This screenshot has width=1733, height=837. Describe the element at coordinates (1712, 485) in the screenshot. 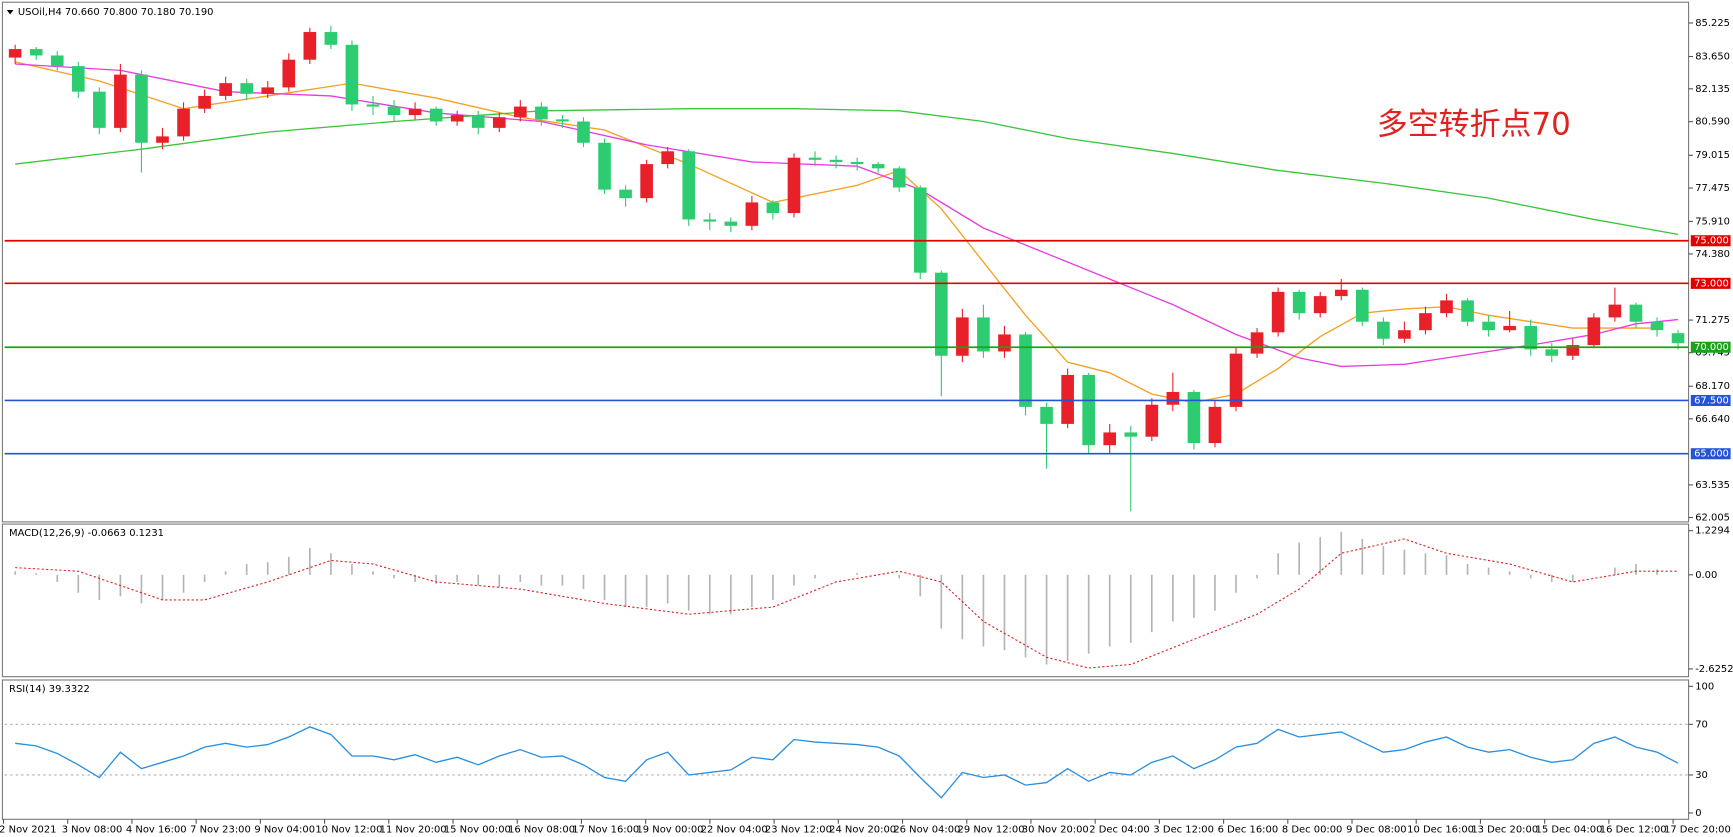

I see `y-tick-label: 63.535` at that location.